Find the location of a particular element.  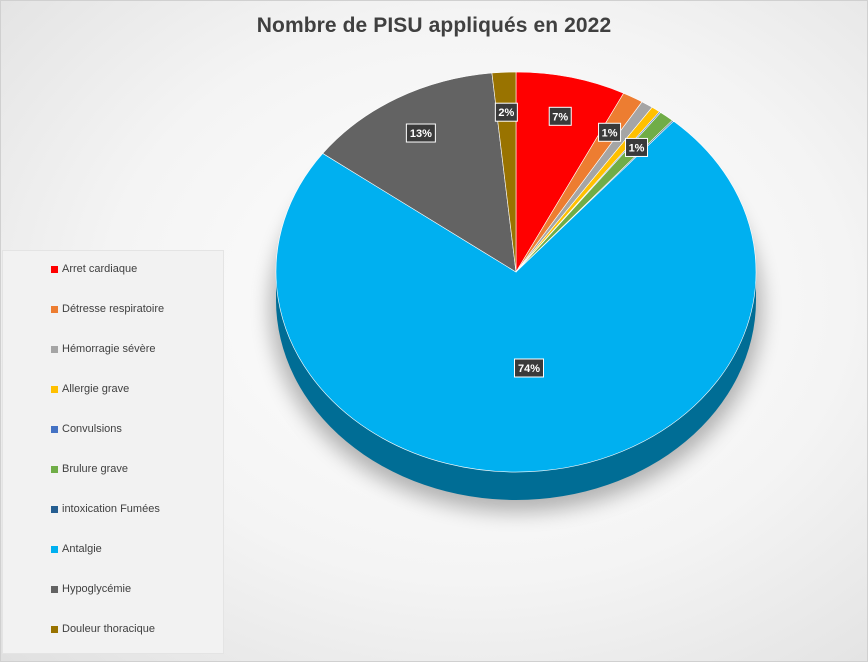

legend-item-intoxication-fumees: intoxication Fumées is located at coordinates (105, 509).